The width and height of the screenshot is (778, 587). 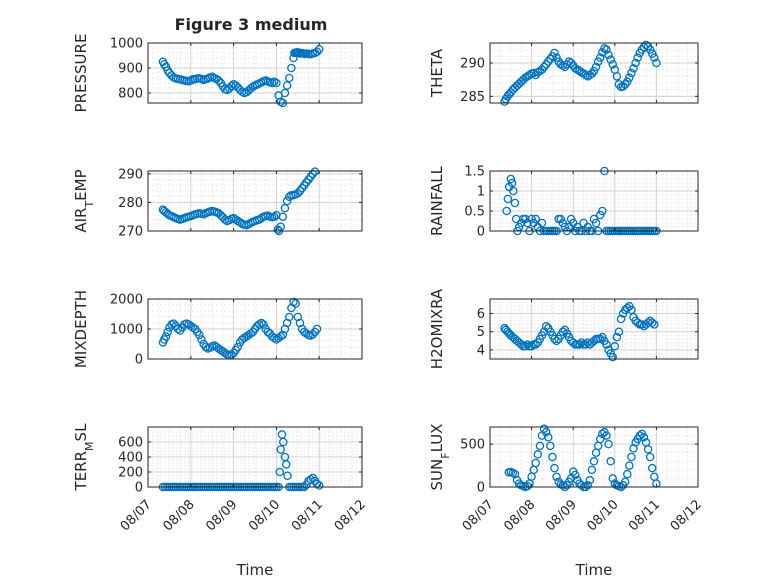 I want to click on minor-grid, so click(x=594, y=457).